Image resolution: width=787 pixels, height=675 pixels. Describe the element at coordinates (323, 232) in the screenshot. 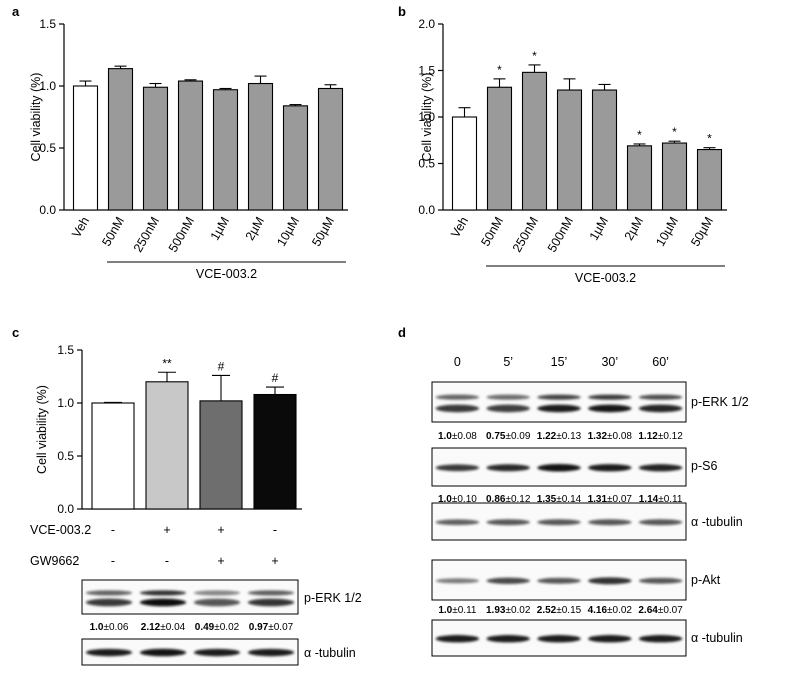

I see `x-tick-label: 50µM` at that location.